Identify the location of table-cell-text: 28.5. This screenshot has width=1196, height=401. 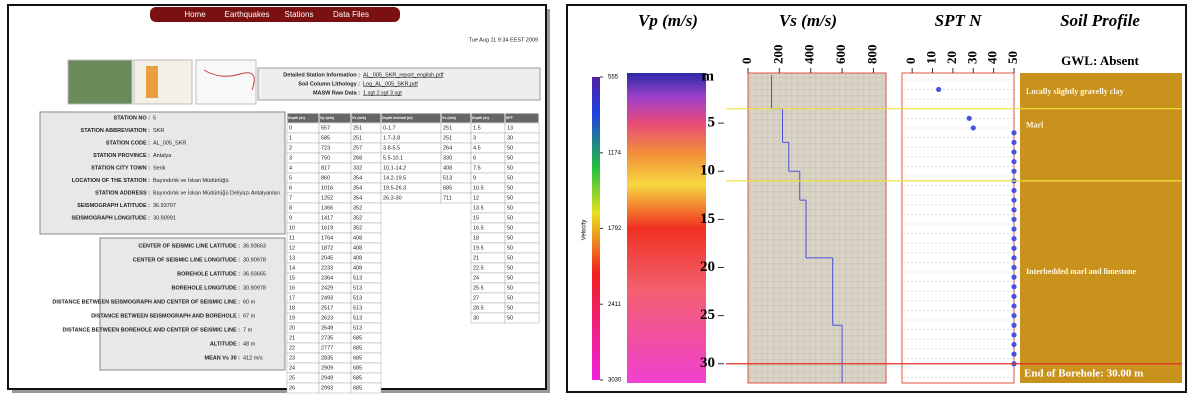
(478, 308).